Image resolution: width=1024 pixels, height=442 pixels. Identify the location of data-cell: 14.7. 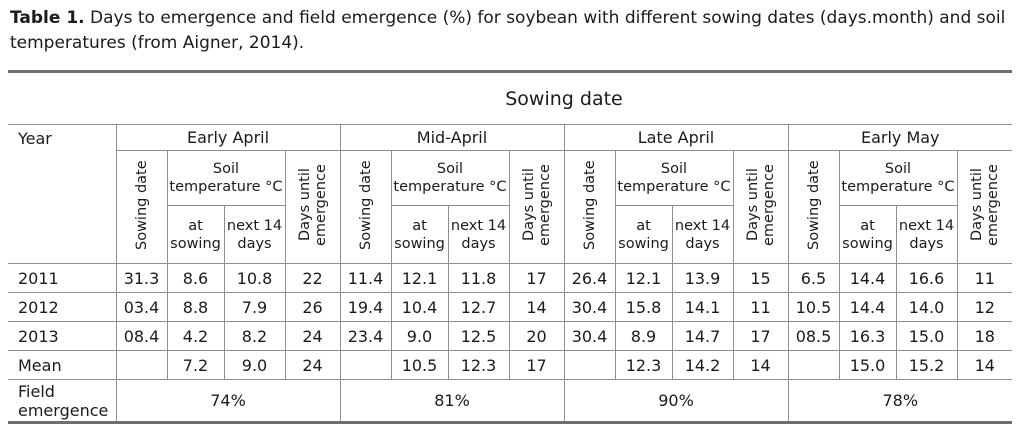
(702, 336).